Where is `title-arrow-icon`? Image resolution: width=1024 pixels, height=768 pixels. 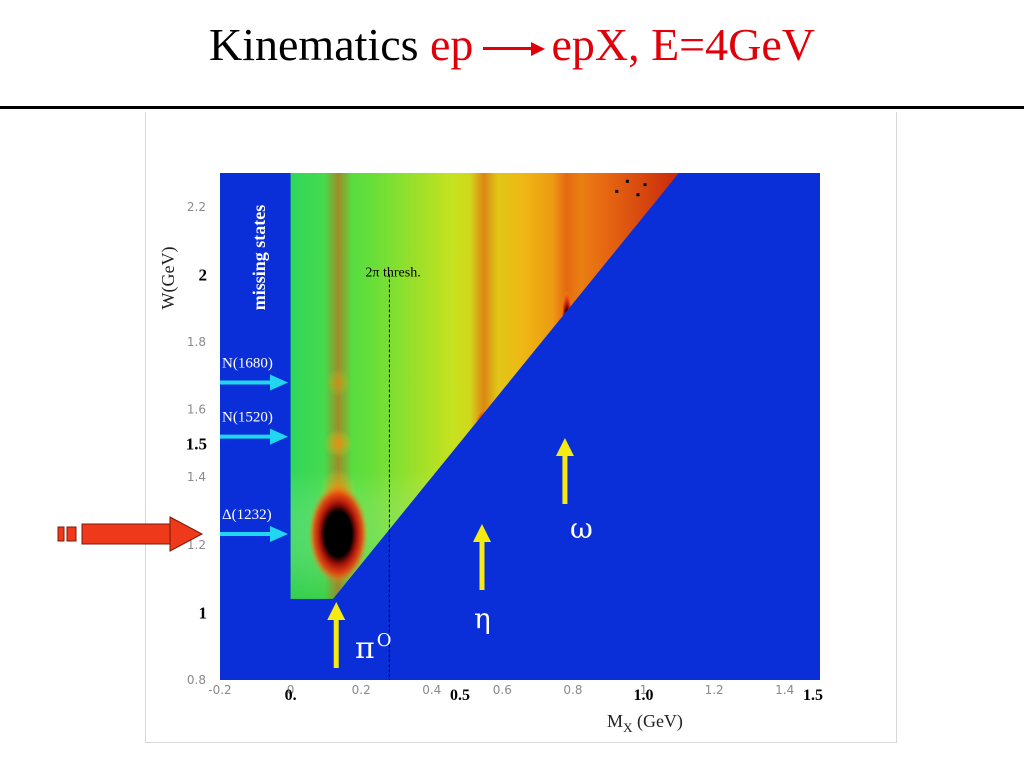
title-arrow-icon is located at coordinates (514, 49).